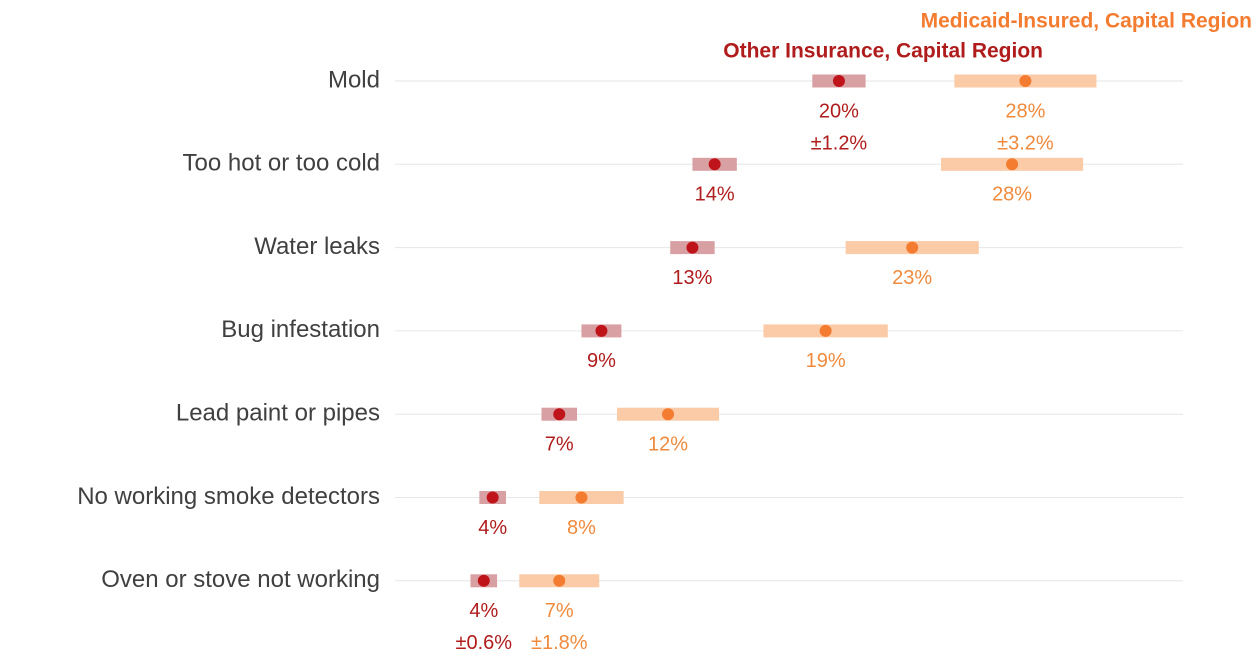  What do you see at coordinates (354, 79) in the screenshot?
I see `category-label: Mold` at bounding box center [354, 79].